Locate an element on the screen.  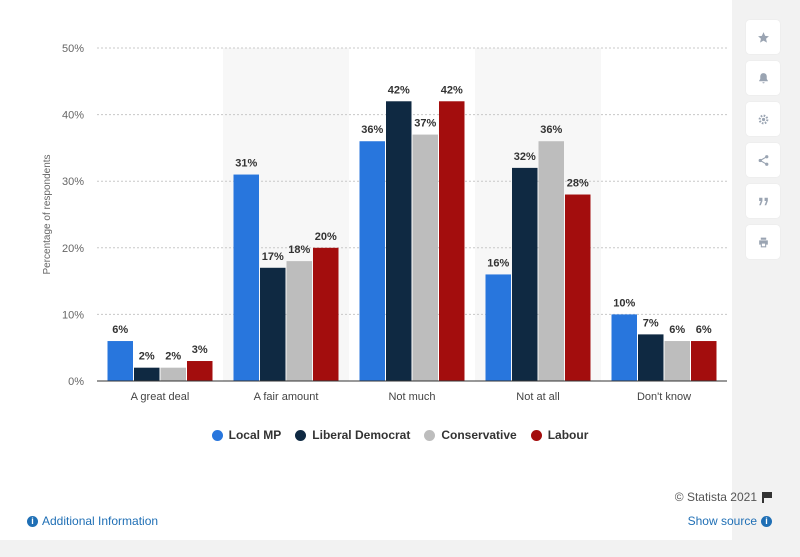
x-tick-label: Not much is located at coordinates (411, 397).